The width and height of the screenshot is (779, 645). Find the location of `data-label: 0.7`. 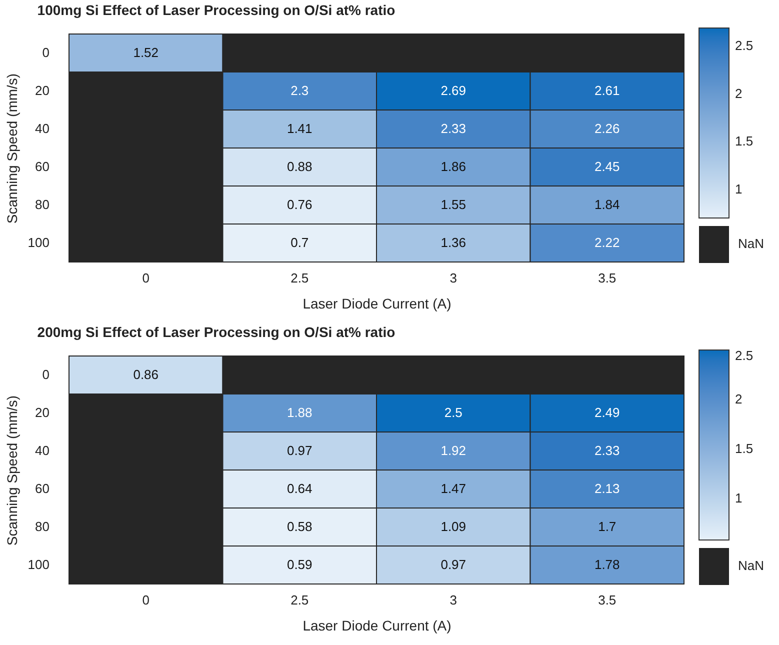

data-label: 0.7 is located at coordinates (299, 242).